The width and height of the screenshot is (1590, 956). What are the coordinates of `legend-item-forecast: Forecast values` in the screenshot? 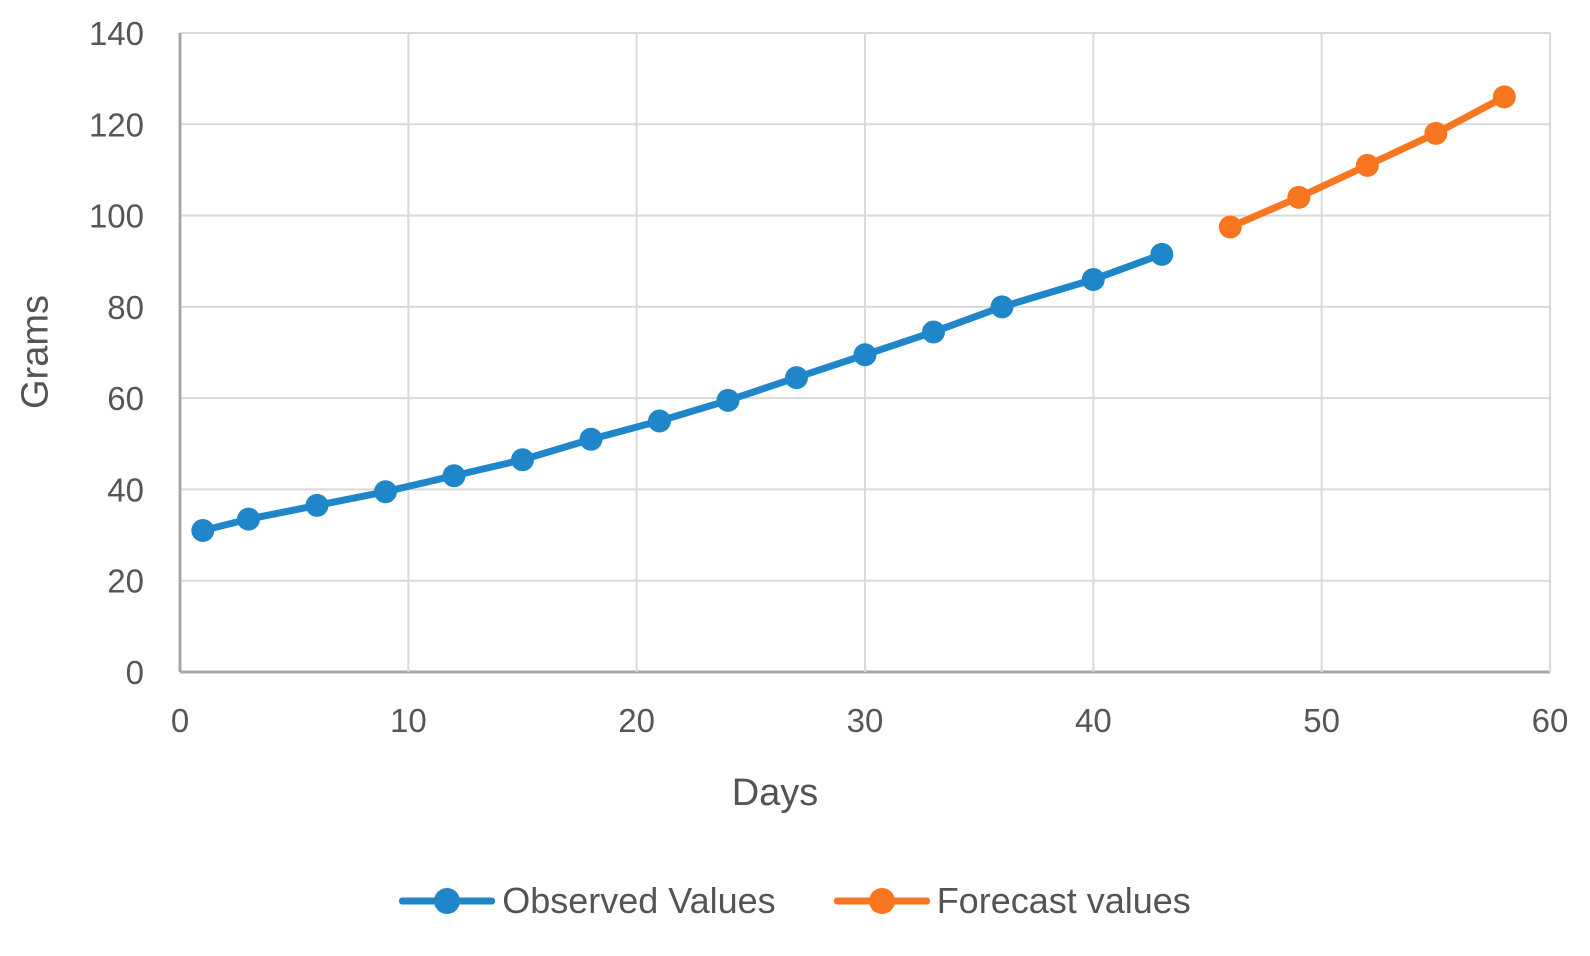 It's located at (1012, 901).